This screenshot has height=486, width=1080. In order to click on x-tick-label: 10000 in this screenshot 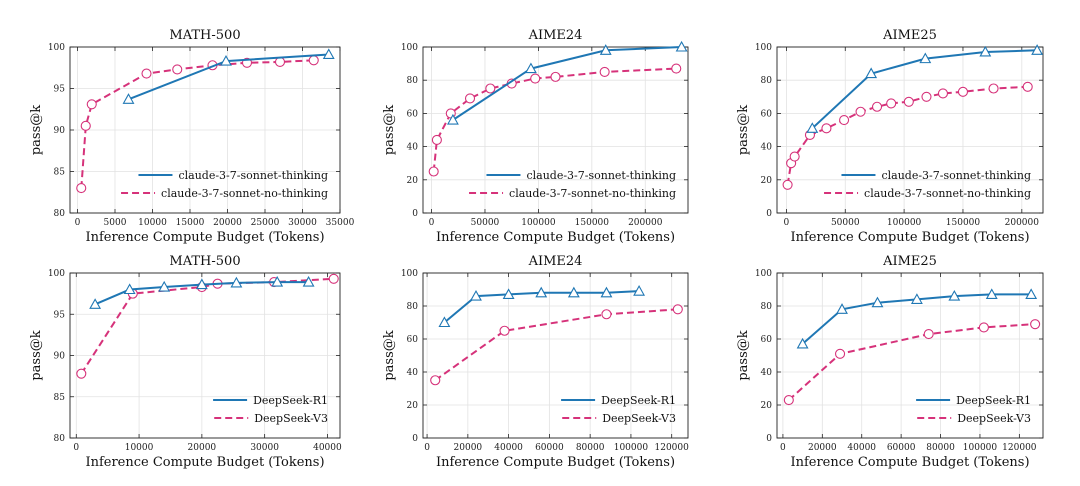, I will do `click(139, 448)`.